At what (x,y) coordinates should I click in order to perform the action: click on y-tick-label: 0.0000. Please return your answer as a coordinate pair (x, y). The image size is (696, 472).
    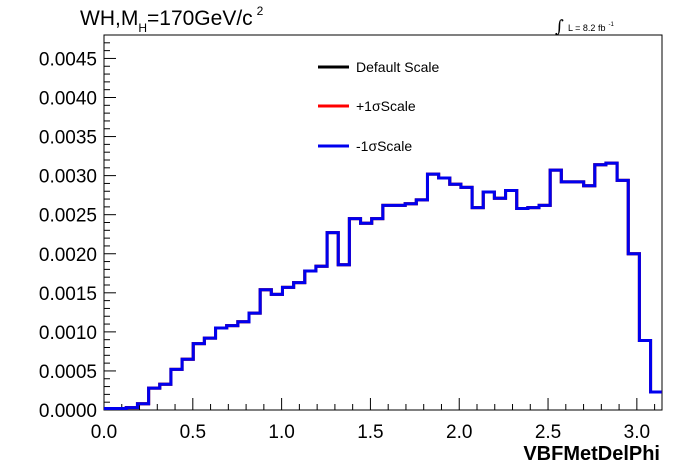
    Looking at the image, I should click on (68, 411).